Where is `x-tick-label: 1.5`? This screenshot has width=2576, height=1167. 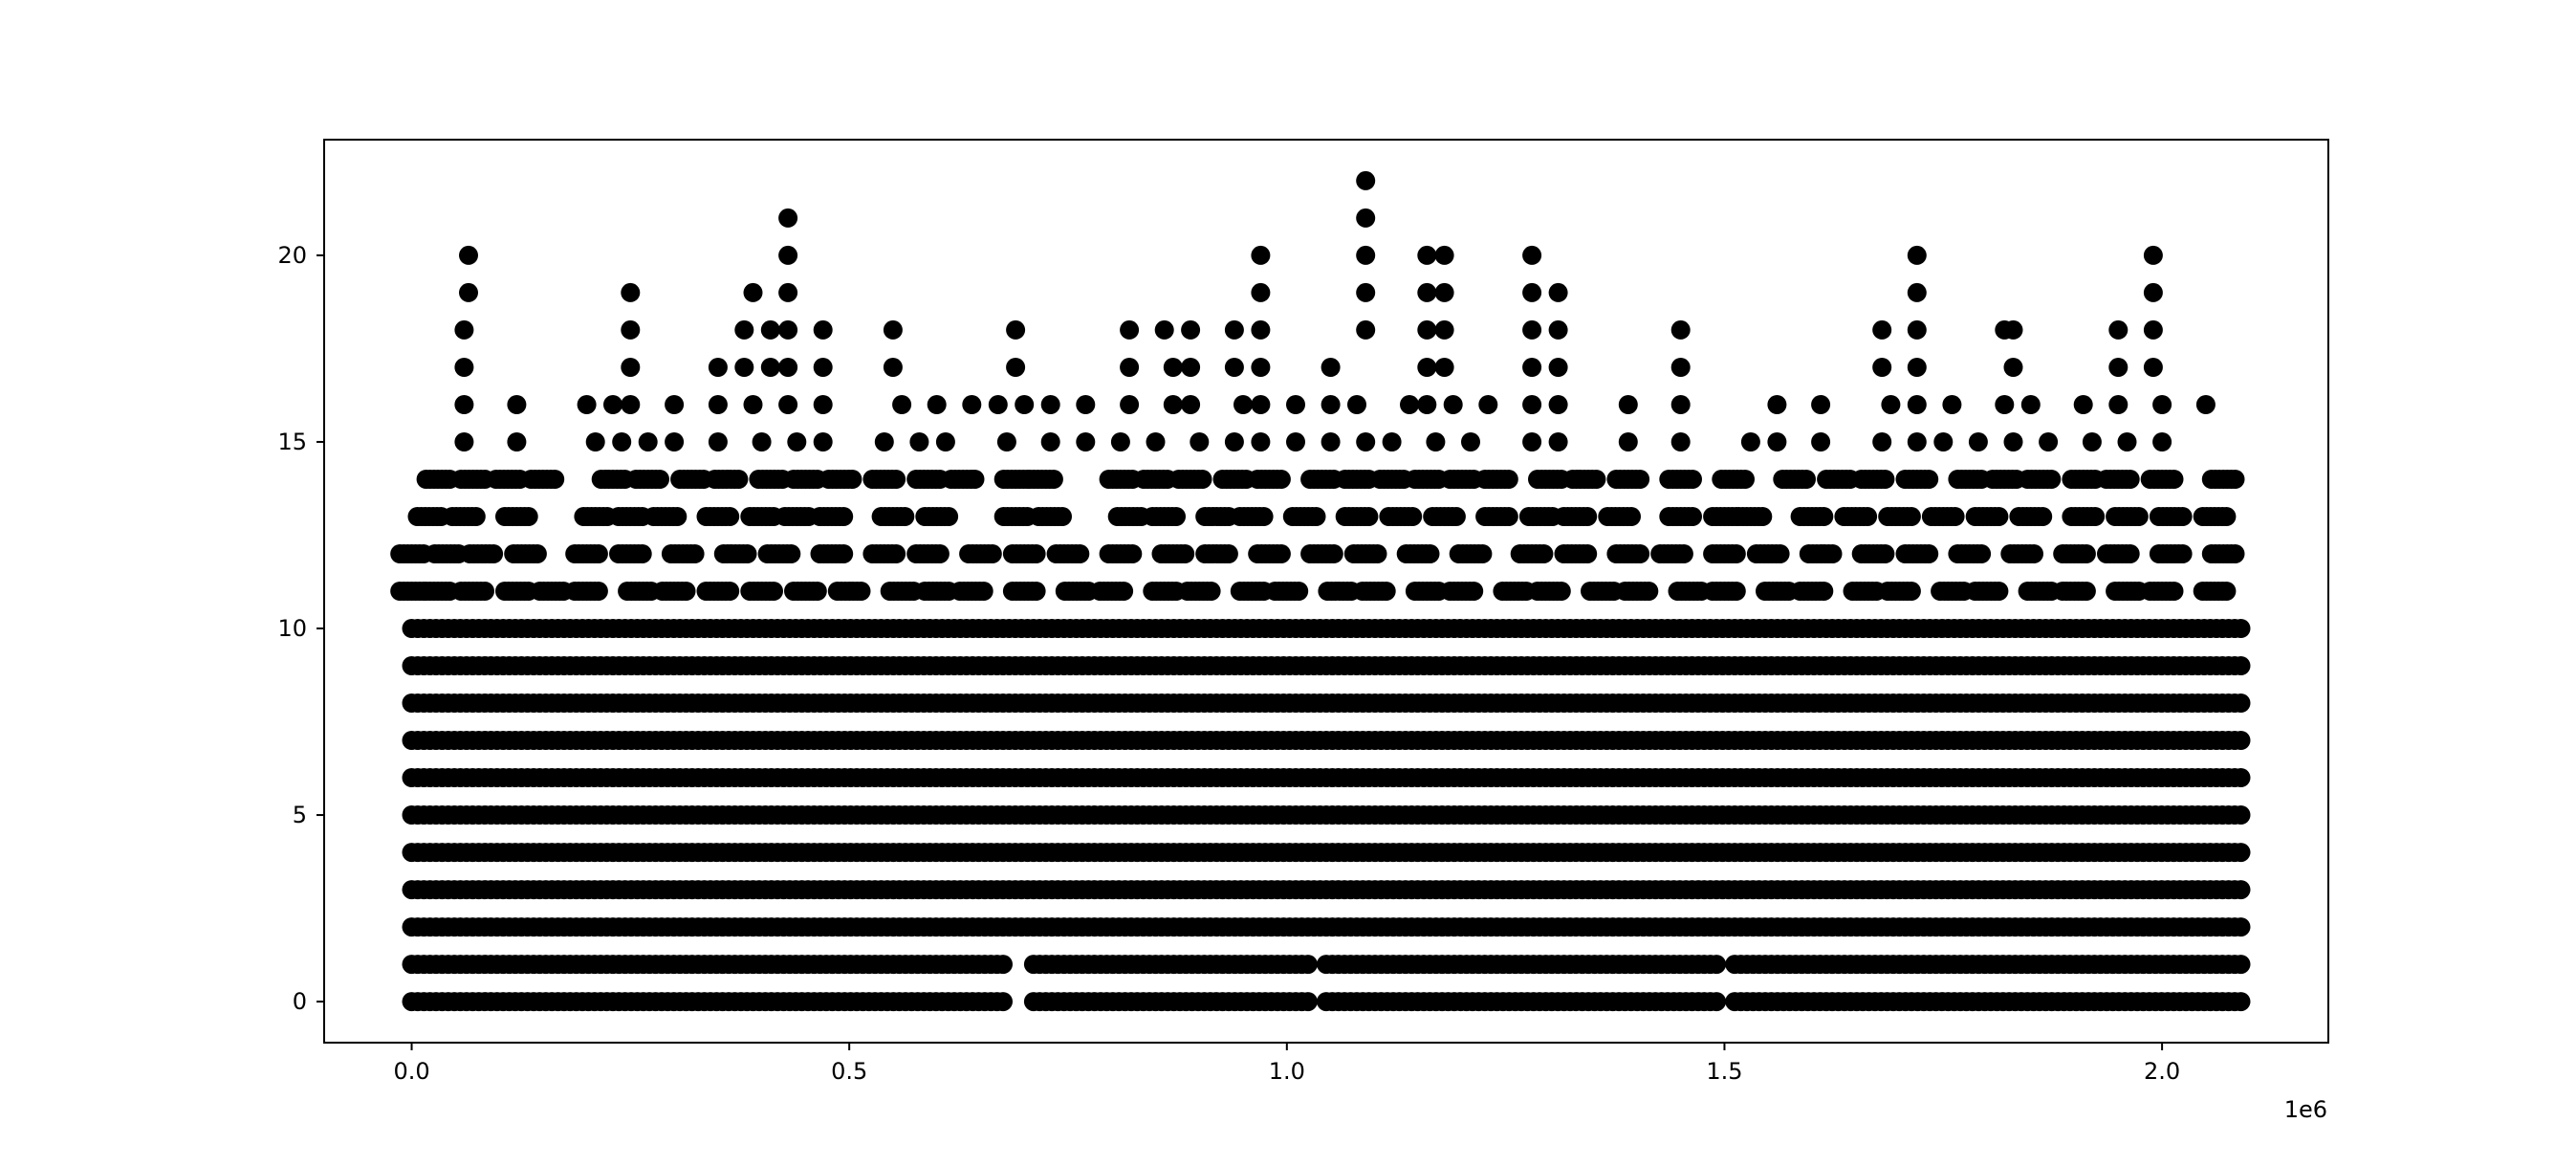
x-tick-label: 1.5 is located at coordinates (1724, 1071).